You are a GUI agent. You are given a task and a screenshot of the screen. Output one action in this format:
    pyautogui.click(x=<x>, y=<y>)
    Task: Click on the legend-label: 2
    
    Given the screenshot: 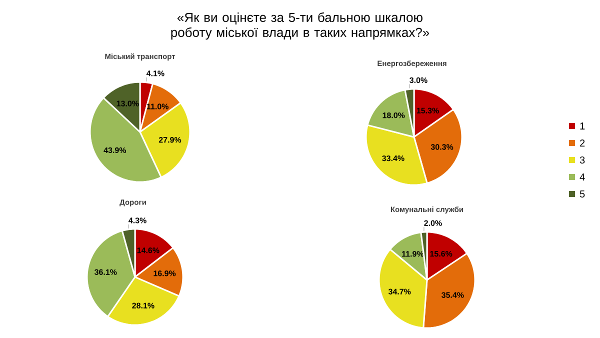 What is the action you would take?
    pyautogui.click(x=582, y=143)
    